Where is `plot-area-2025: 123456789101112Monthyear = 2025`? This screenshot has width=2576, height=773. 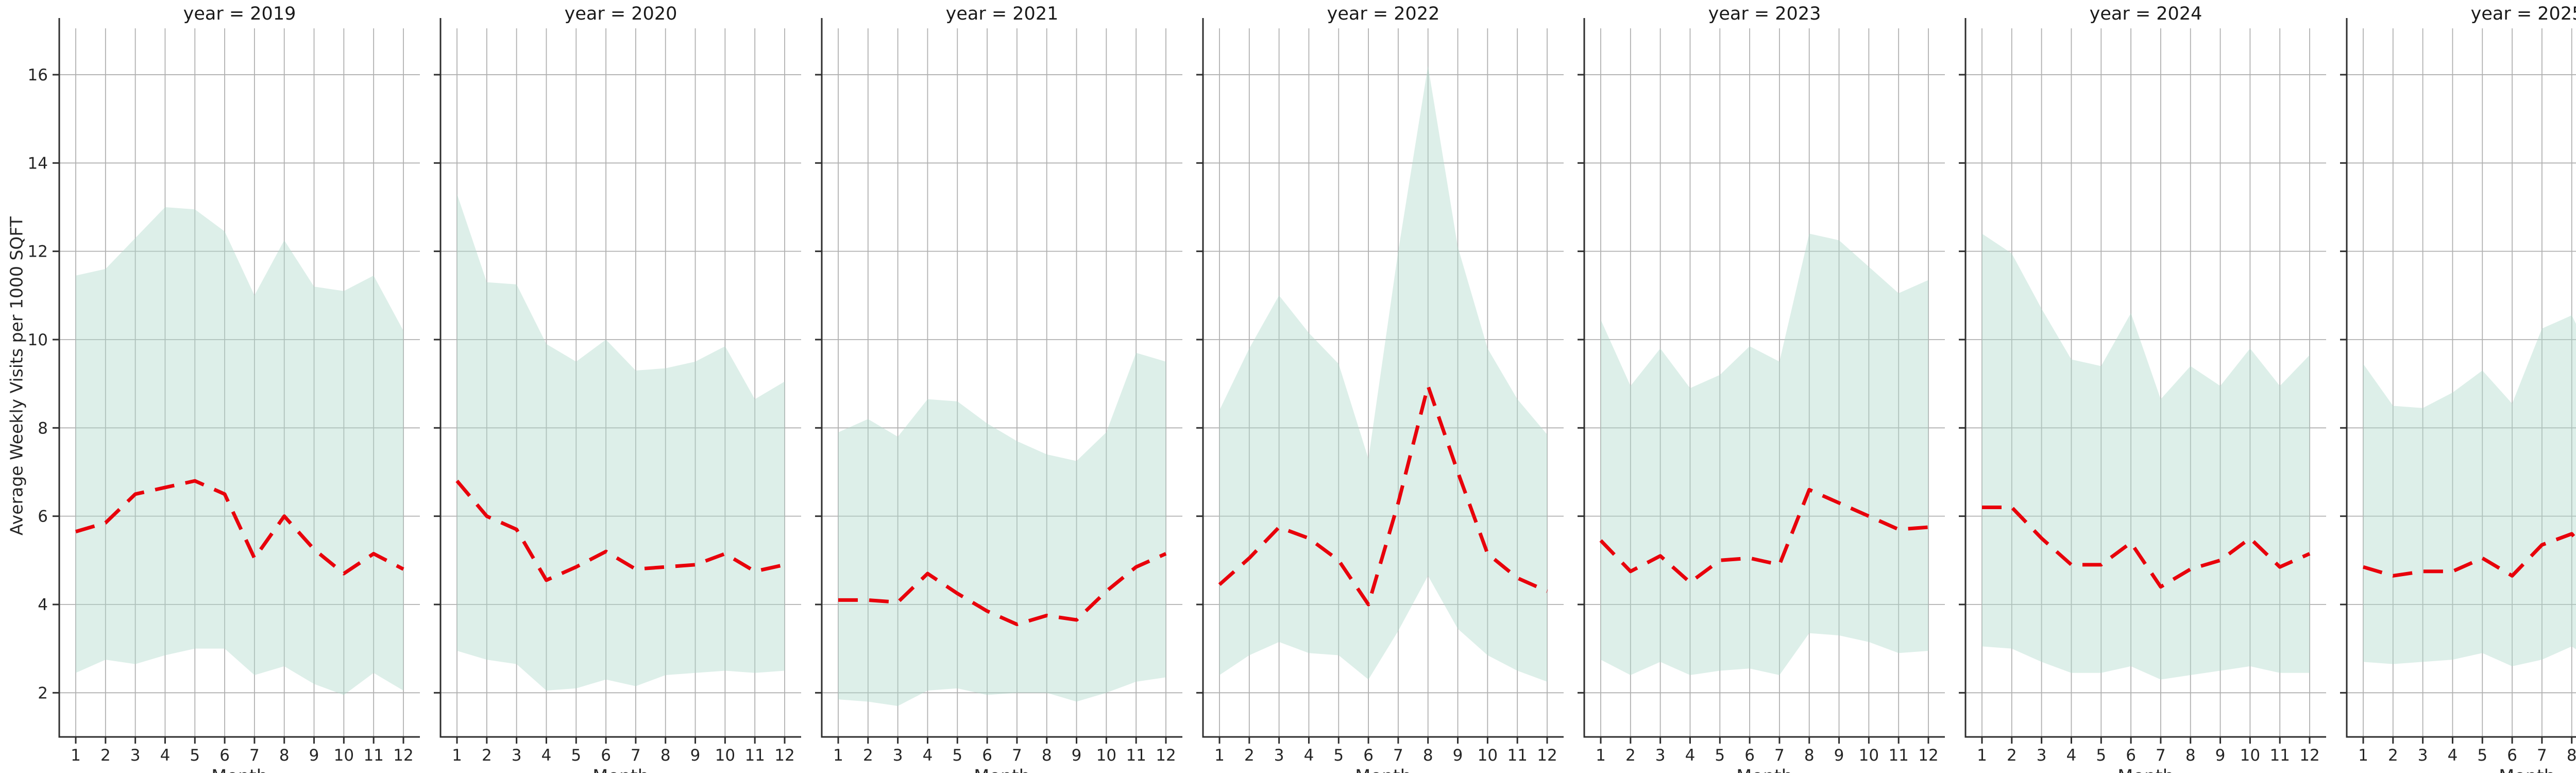
plot-area-2025: 123456789101112Monthyear = 2025 is located at coordinates (2458, 388).